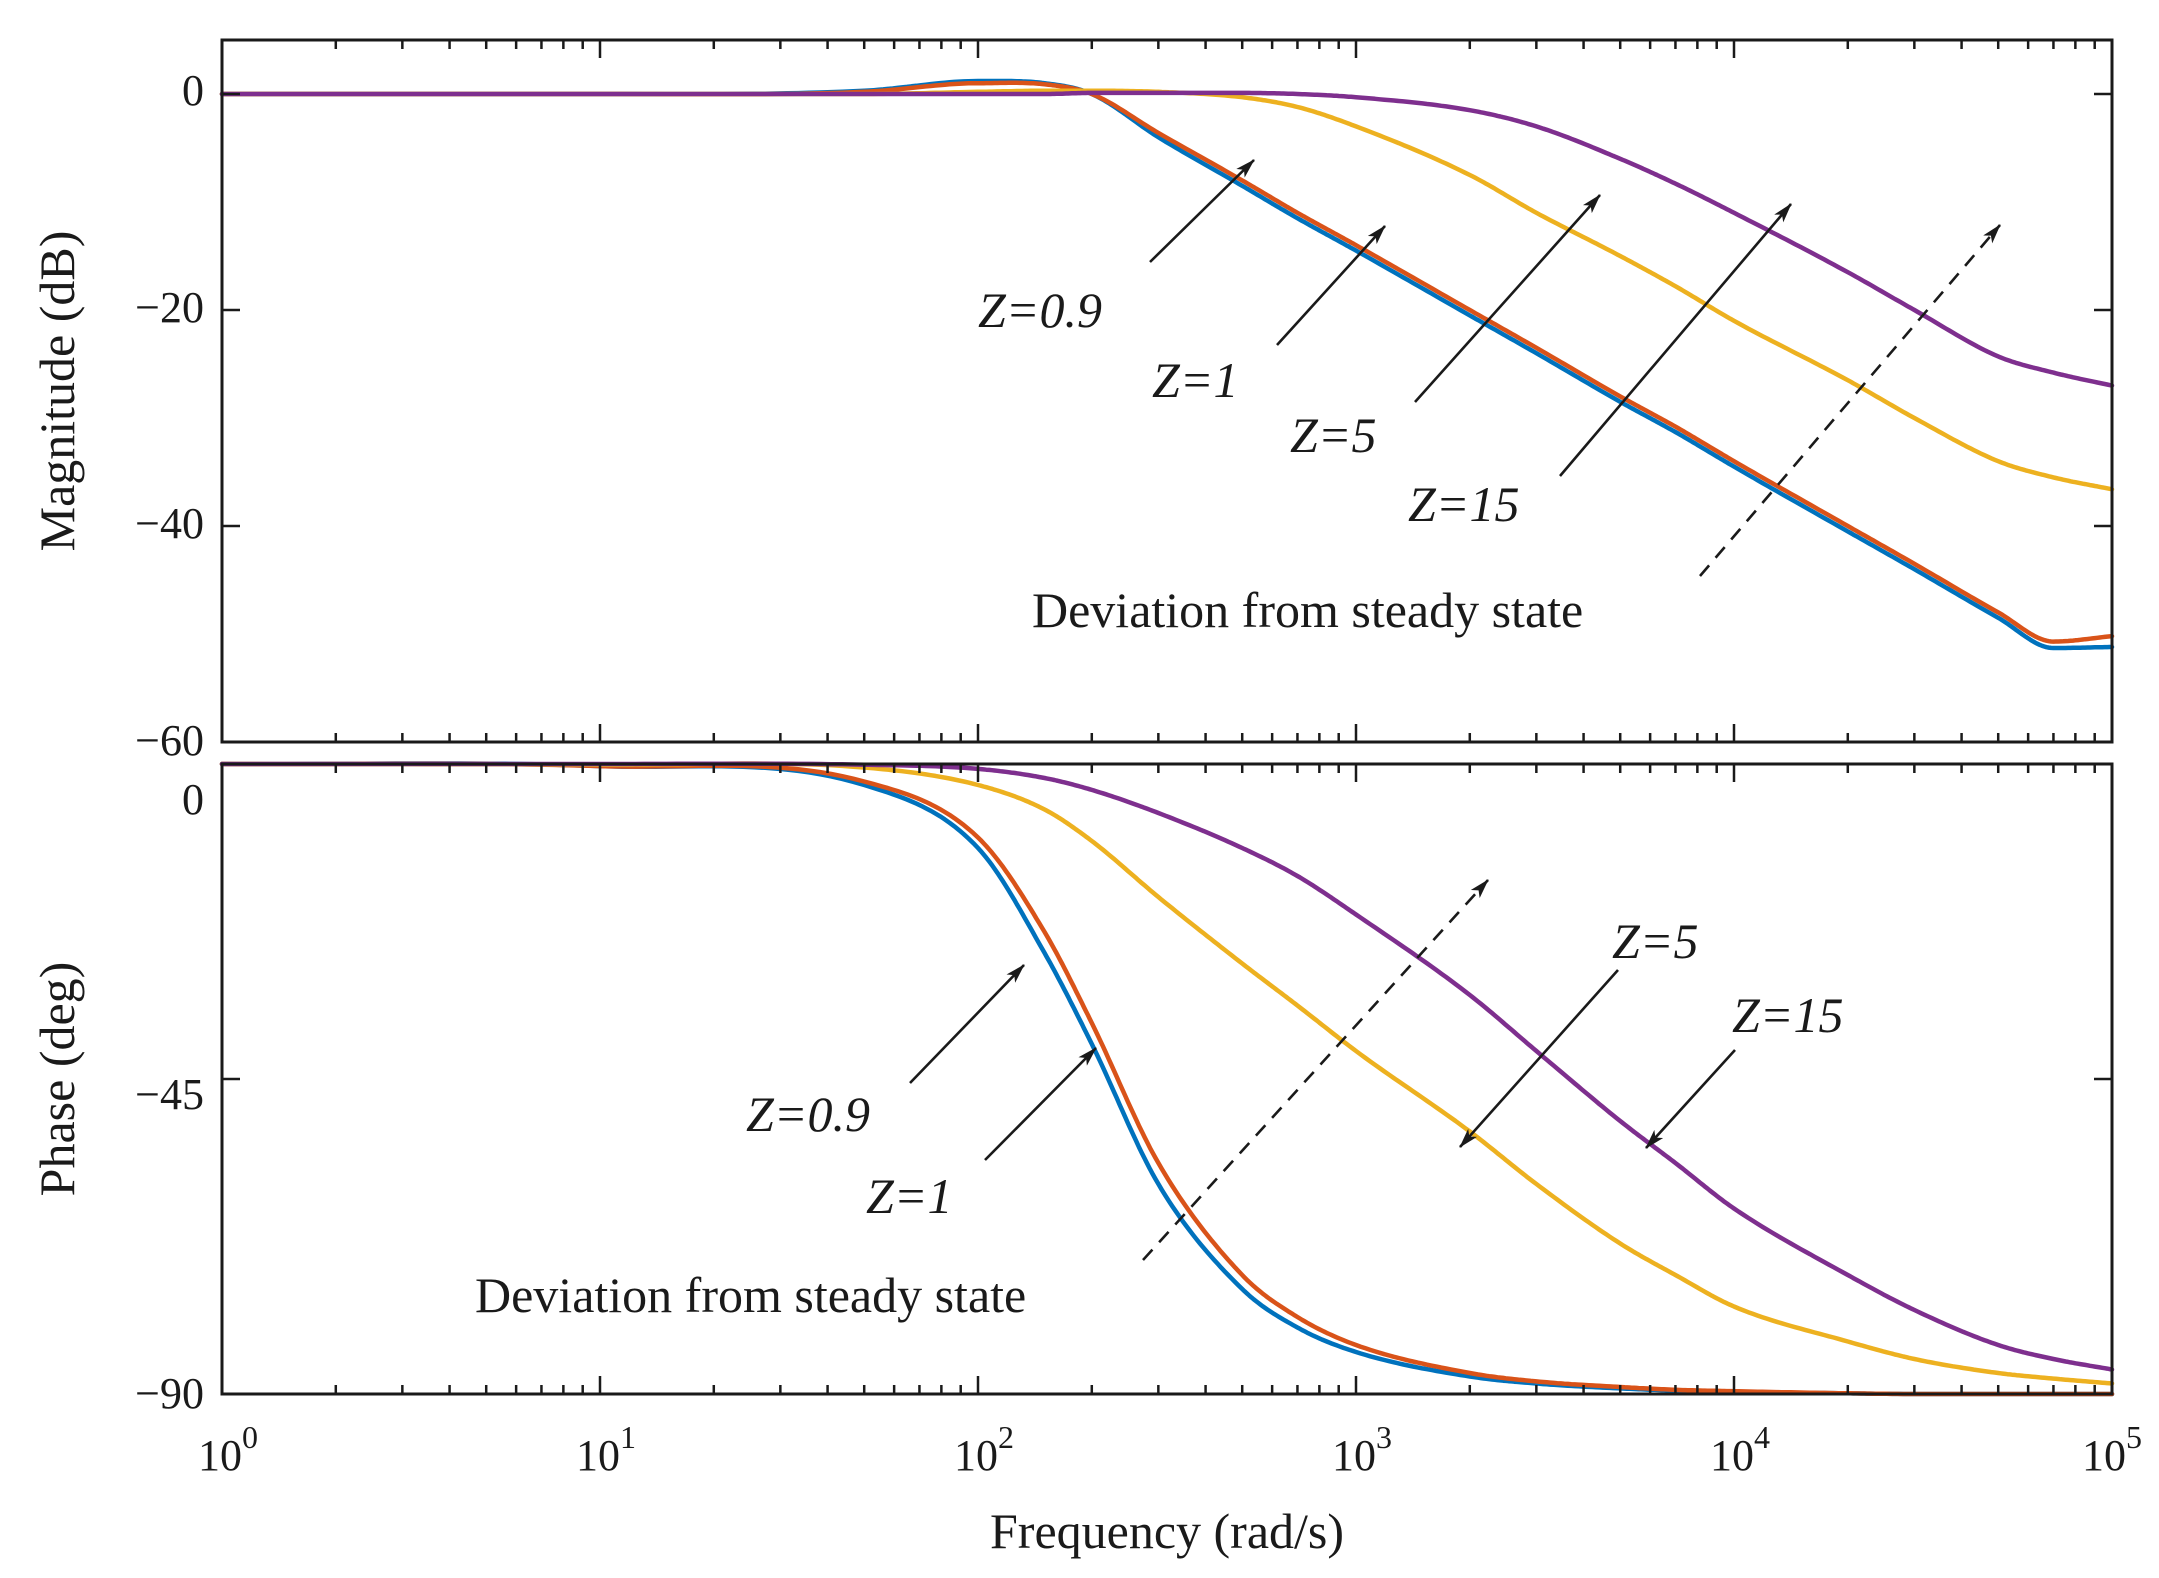 Image resolution: width=2159 pixels, height=1578 pixels. What do you see at coordinates (1655, 941) in the screenshot?
I see `phase-label-z-5: Z=5` at bounding box center [1655, 941].